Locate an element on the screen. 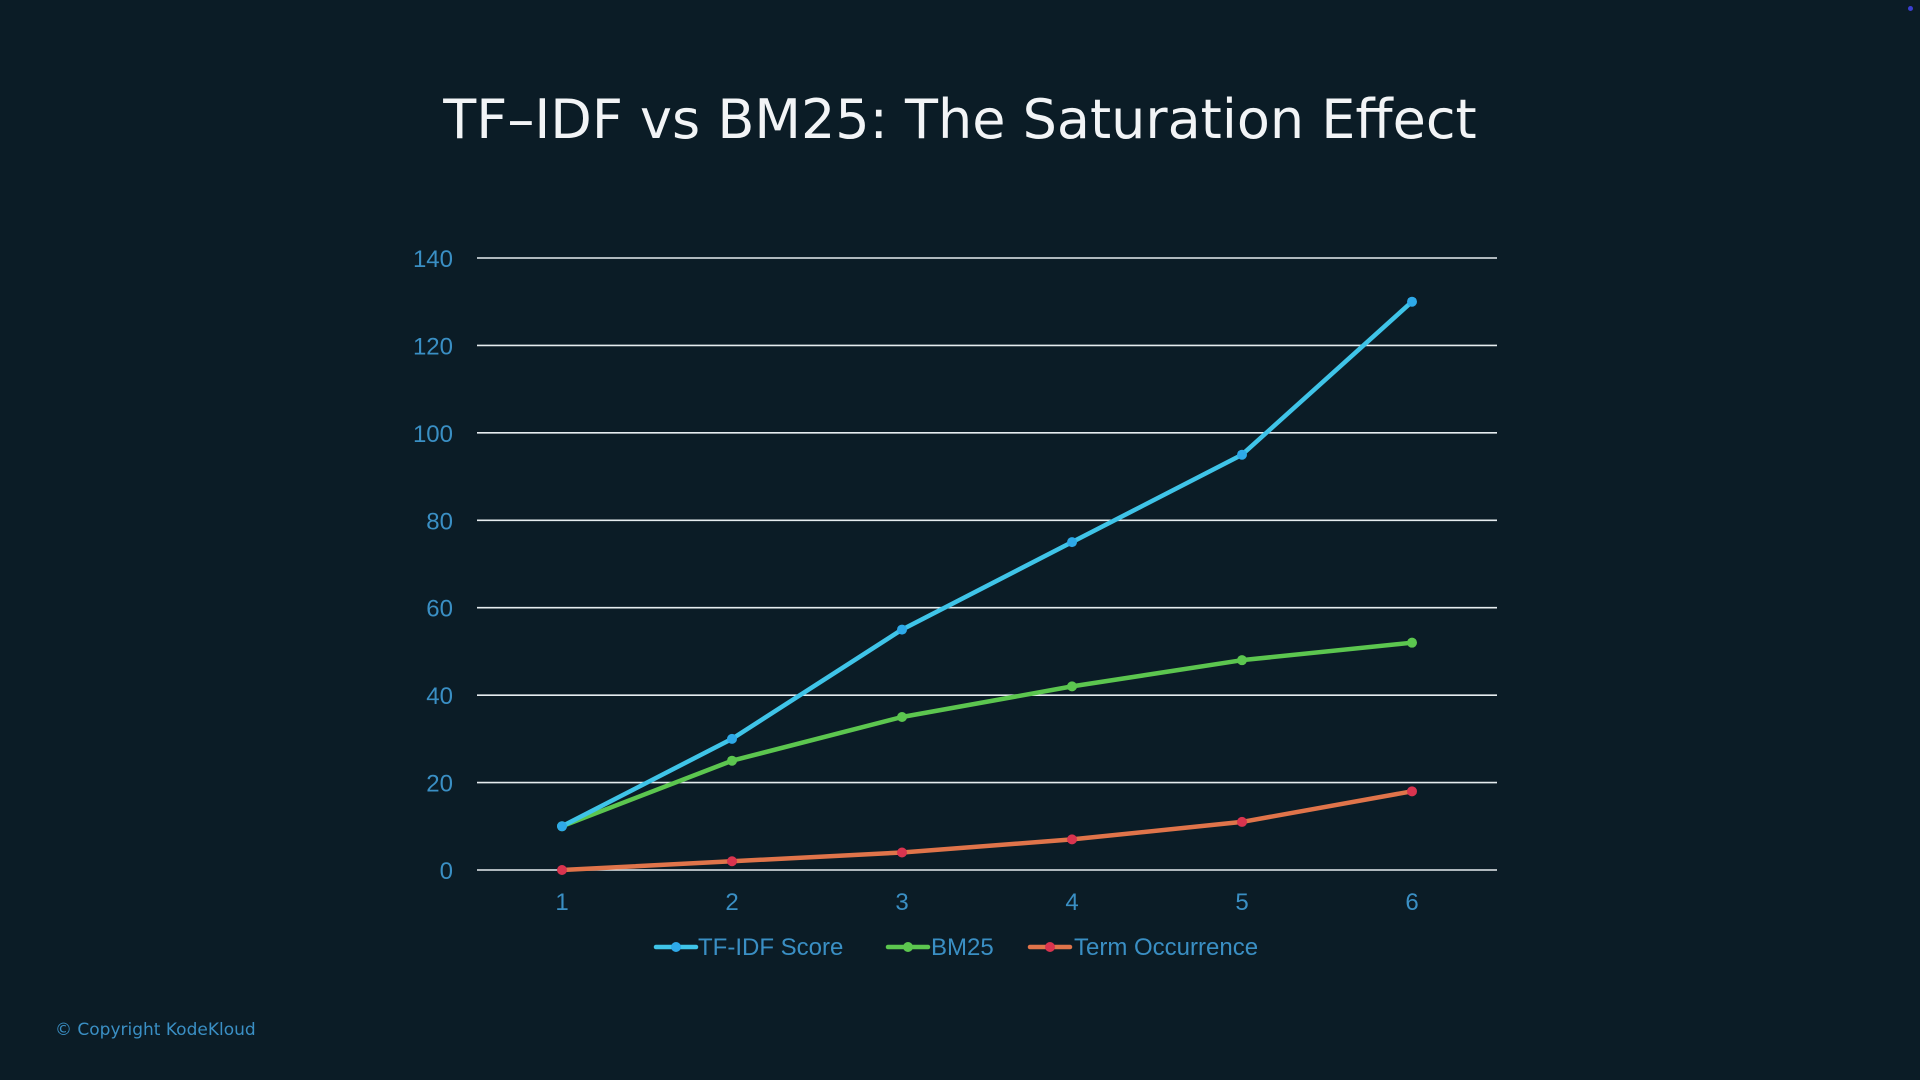  y-tick-label: 60 is located at coordinates (439, 609).